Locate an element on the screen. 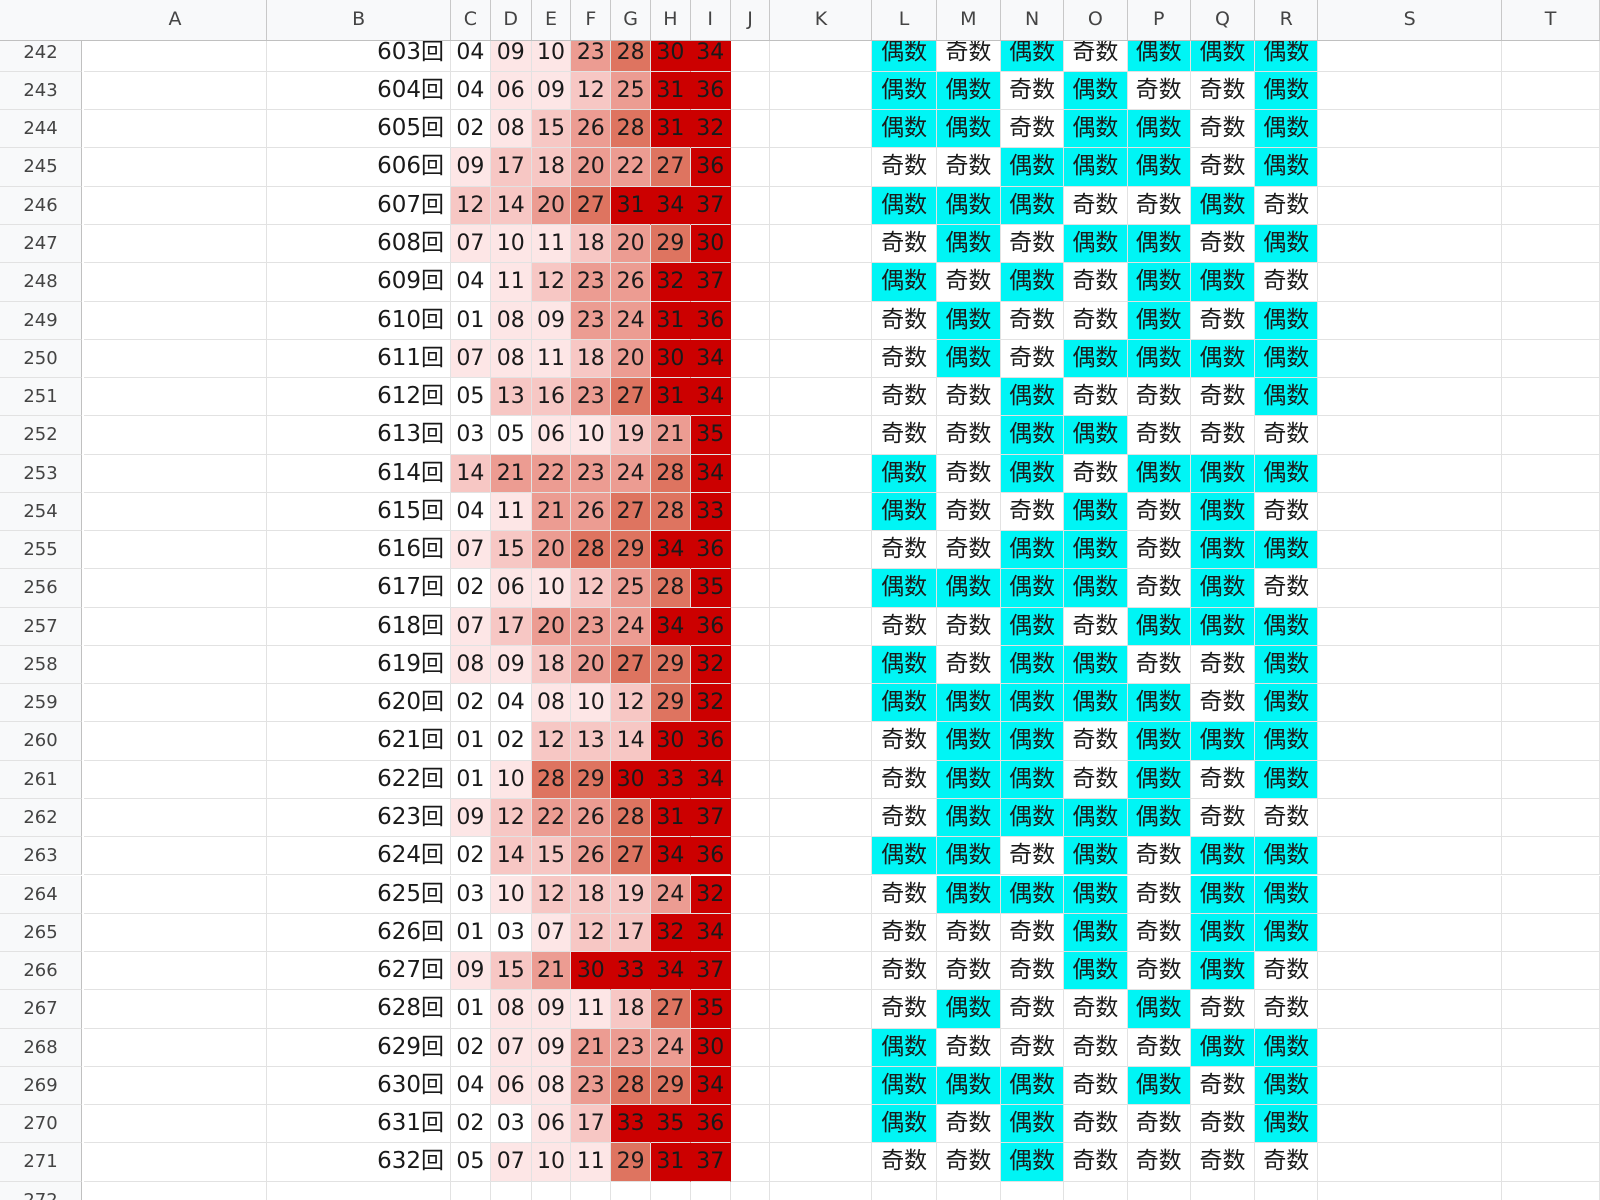 Image resolution: width=1600 pixels, height=1200 pixels. column-header-l: L is located at coordinates (904, 20).